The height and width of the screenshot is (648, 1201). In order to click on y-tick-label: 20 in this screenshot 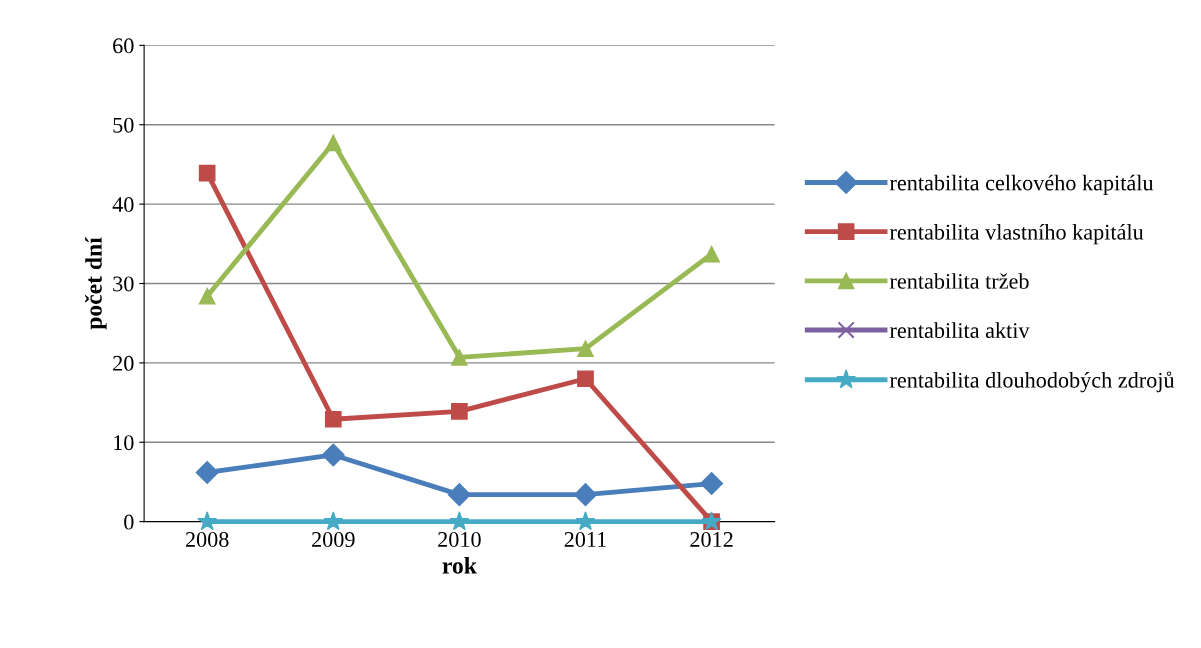, I will do `click(123, 363)`.